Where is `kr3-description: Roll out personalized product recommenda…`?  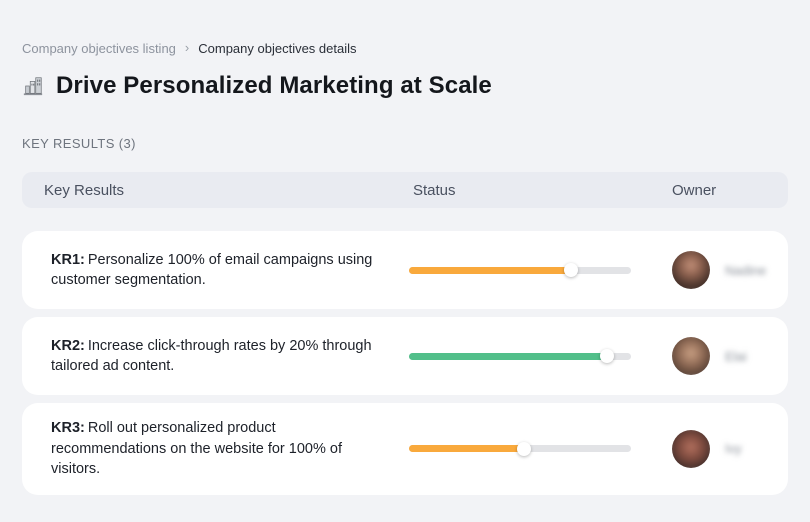 kr3-description: Roll out personalized product recommenda… is located at coordinates (196, 448).